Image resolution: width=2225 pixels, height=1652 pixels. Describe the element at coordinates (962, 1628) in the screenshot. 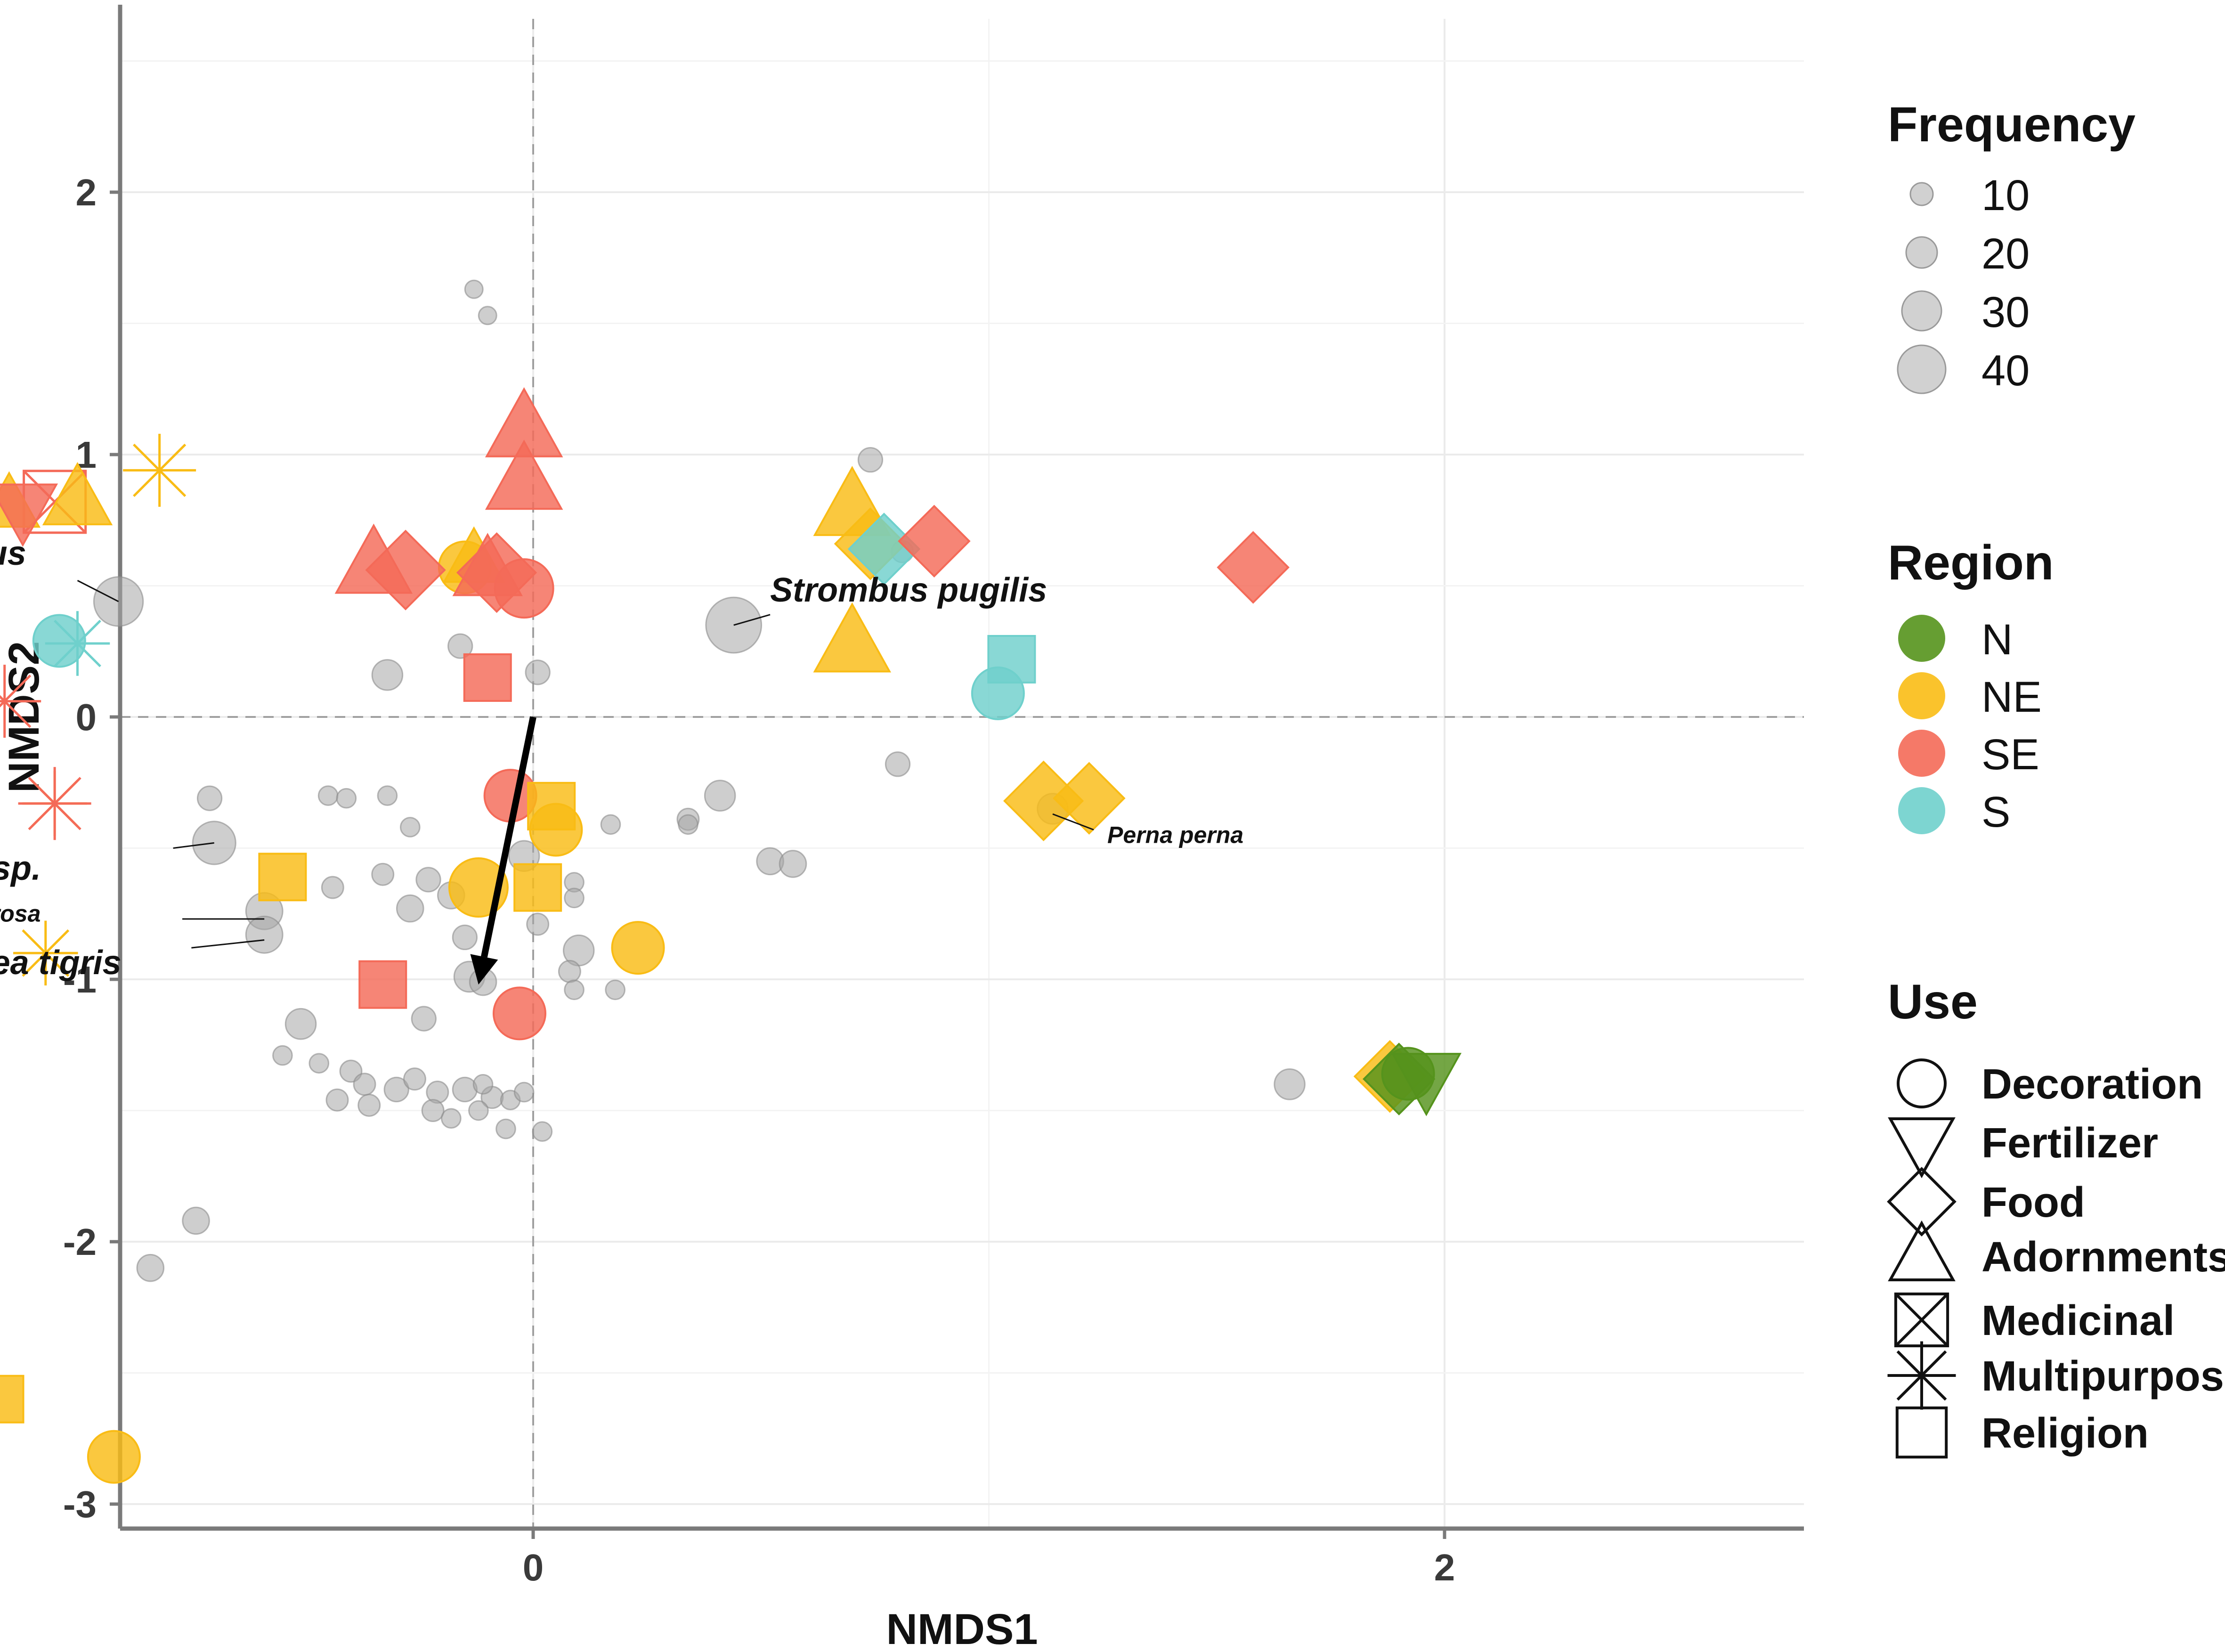

I see `x-axis-title: NMDS1` at that location.